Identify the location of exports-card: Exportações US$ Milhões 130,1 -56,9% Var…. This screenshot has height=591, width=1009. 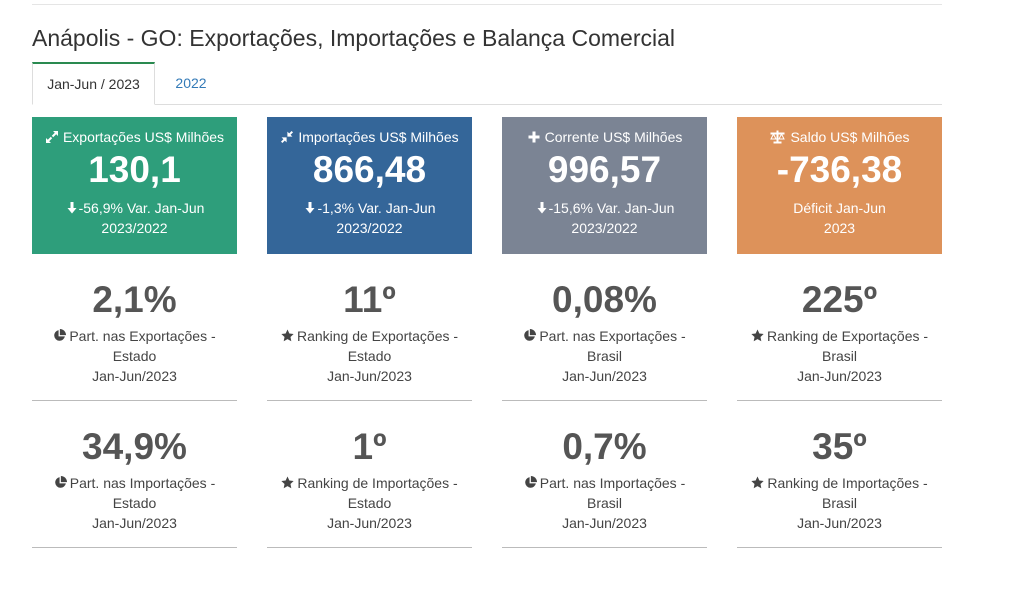
(134, 185).